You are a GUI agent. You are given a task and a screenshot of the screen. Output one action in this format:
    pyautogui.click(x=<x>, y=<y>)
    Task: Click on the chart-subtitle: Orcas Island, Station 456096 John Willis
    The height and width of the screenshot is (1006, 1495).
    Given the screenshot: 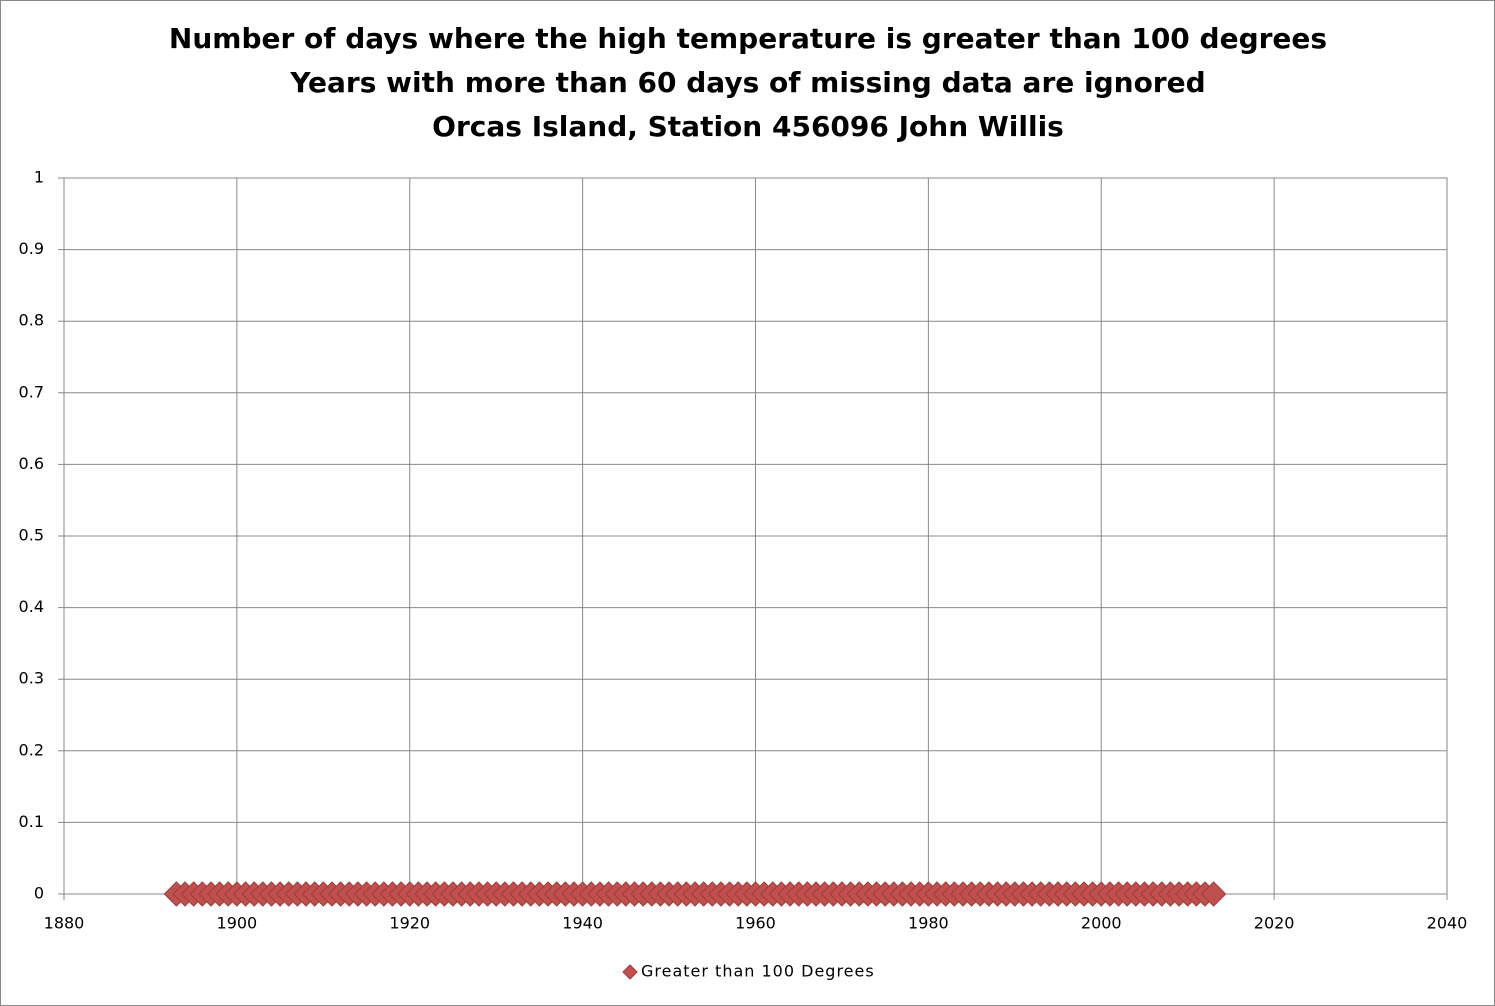 What is the action you would take?
    pyautogui.click(x=748, y=126)
    